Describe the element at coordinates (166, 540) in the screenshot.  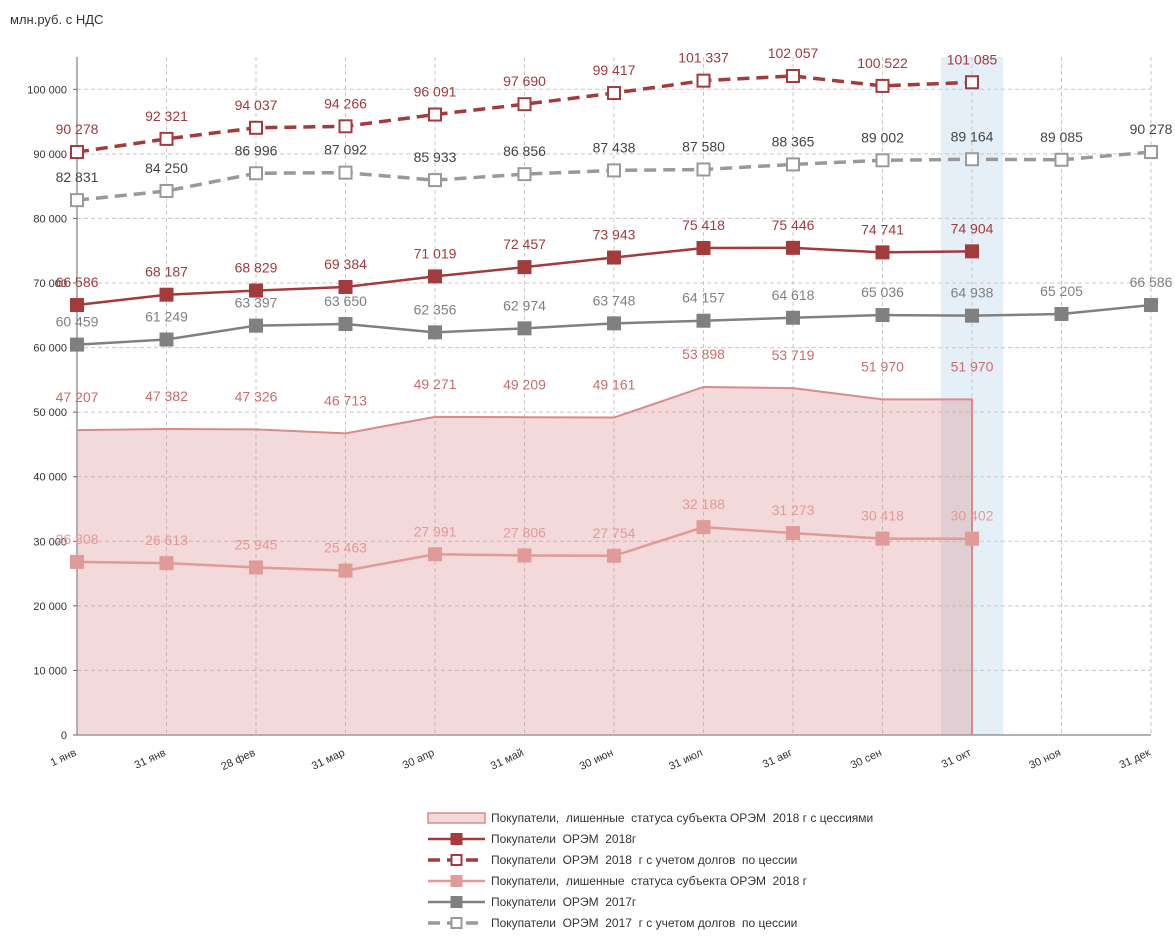
I see `data-label: 26 613` at that location.